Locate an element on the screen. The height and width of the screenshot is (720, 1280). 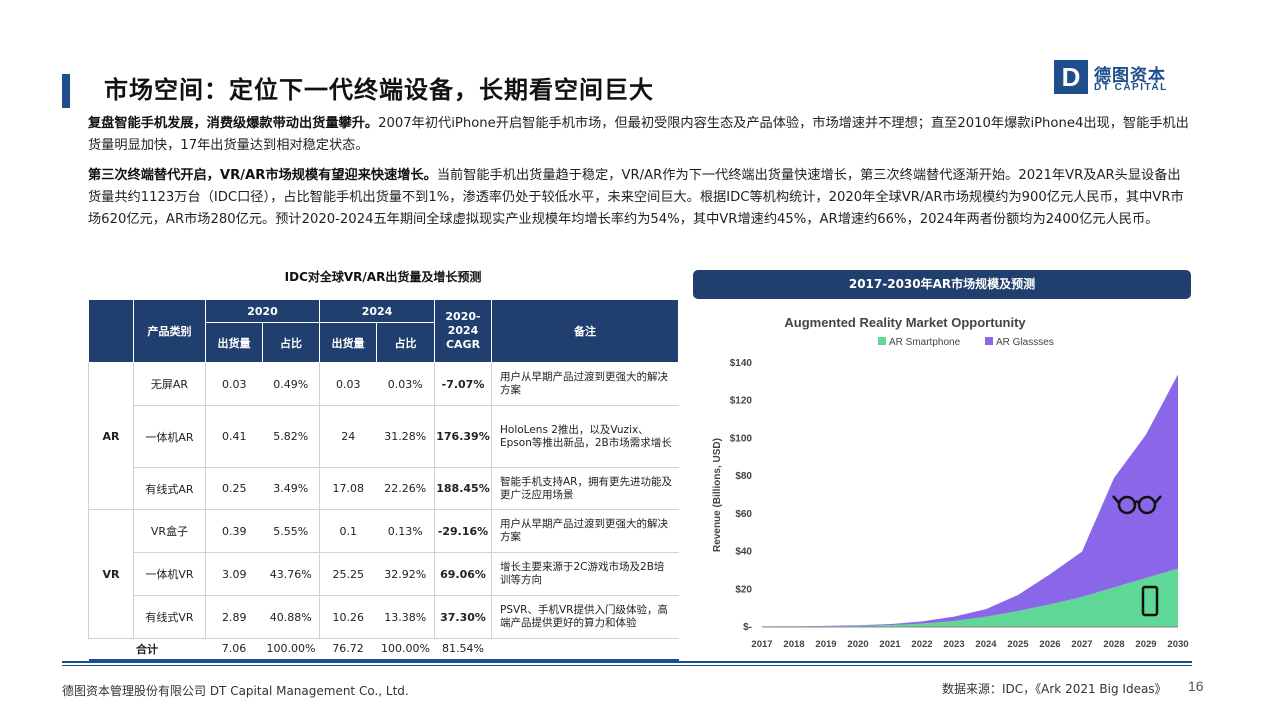
share-2020-cell: 5.82% is located at coordinates (291, 436).